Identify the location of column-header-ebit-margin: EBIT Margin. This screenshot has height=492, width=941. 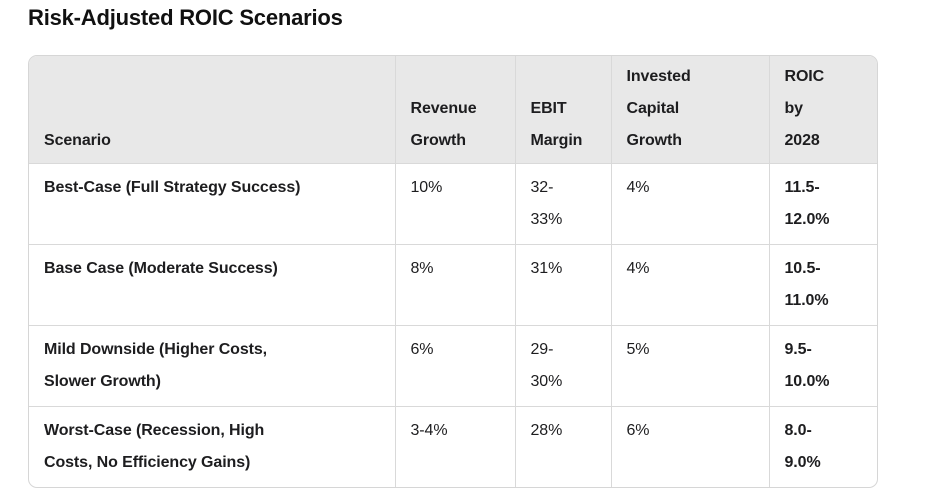
(563, 110).